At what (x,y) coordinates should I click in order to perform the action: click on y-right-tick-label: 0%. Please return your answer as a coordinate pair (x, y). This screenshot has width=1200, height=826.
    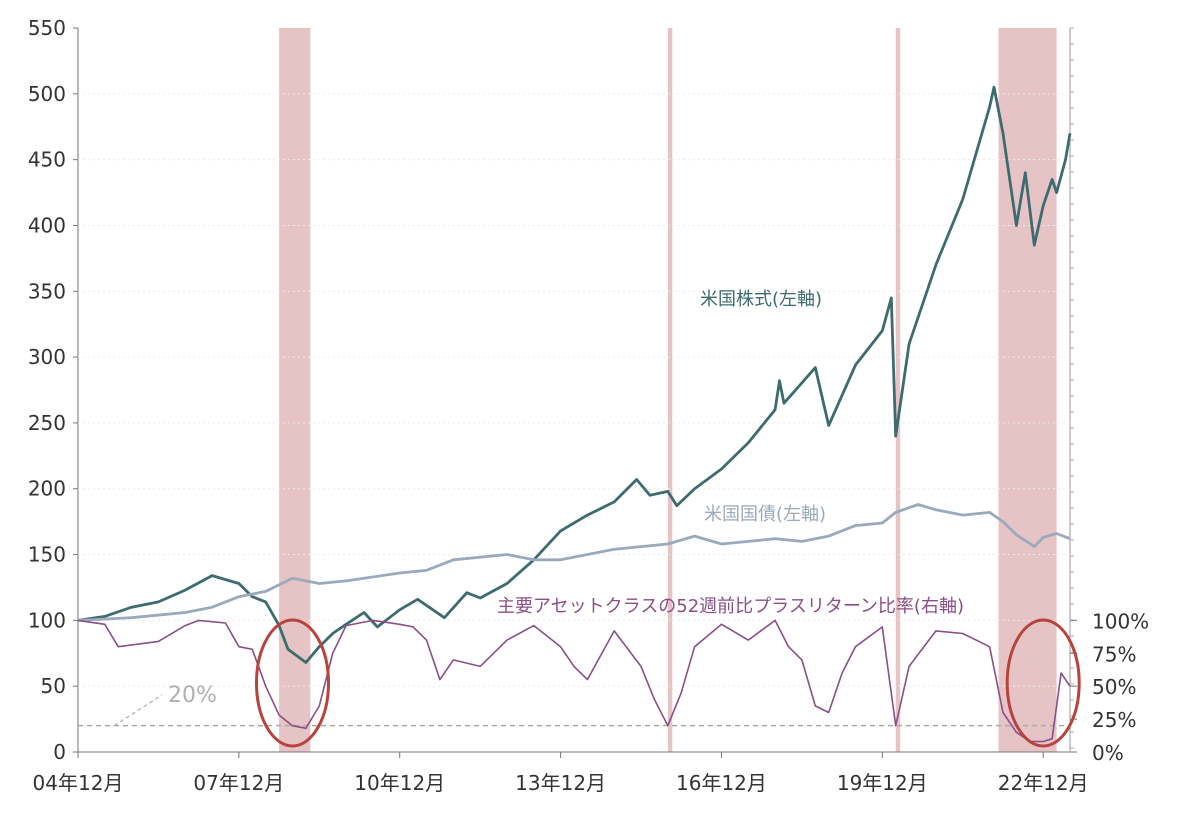
    Looking at the image, I should click on (1108, 753).